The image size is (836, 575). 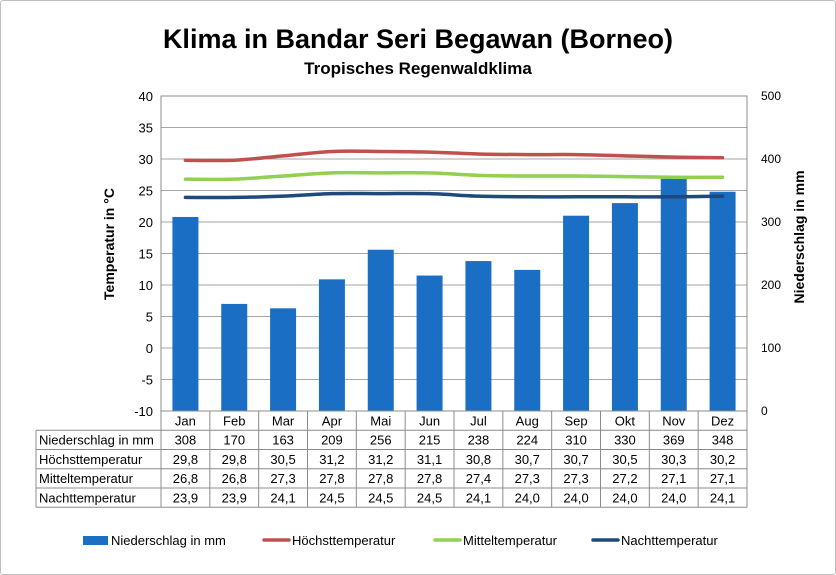 What do you see at coordinates (146, 254) in the screenshot?
I see `y-left-tick-label: 15` at bounding box center [146, 254].